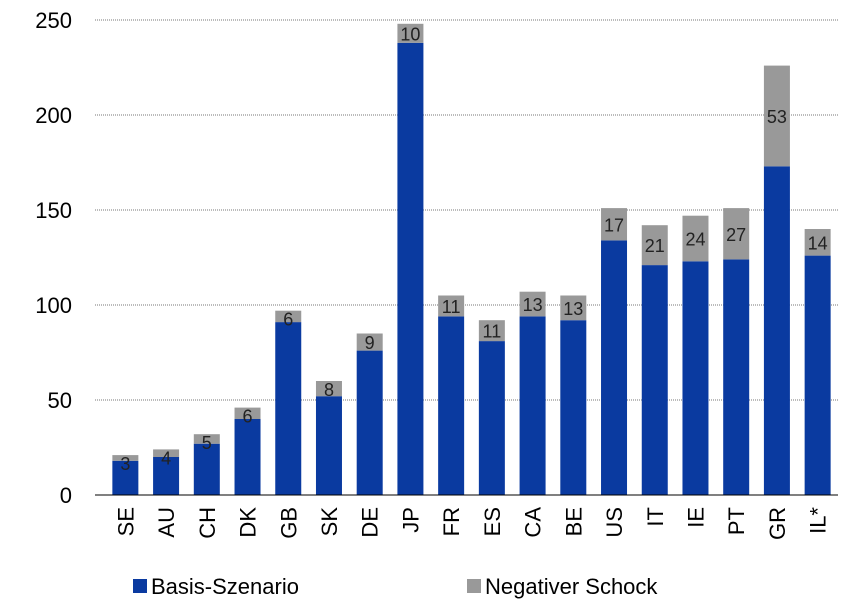 The image size is (848, 605). What do you see at coordinates (225, 586) in the screenshot?
I see `legend-label-basis: Basis-Szenario` at bounding box center [225, 586].